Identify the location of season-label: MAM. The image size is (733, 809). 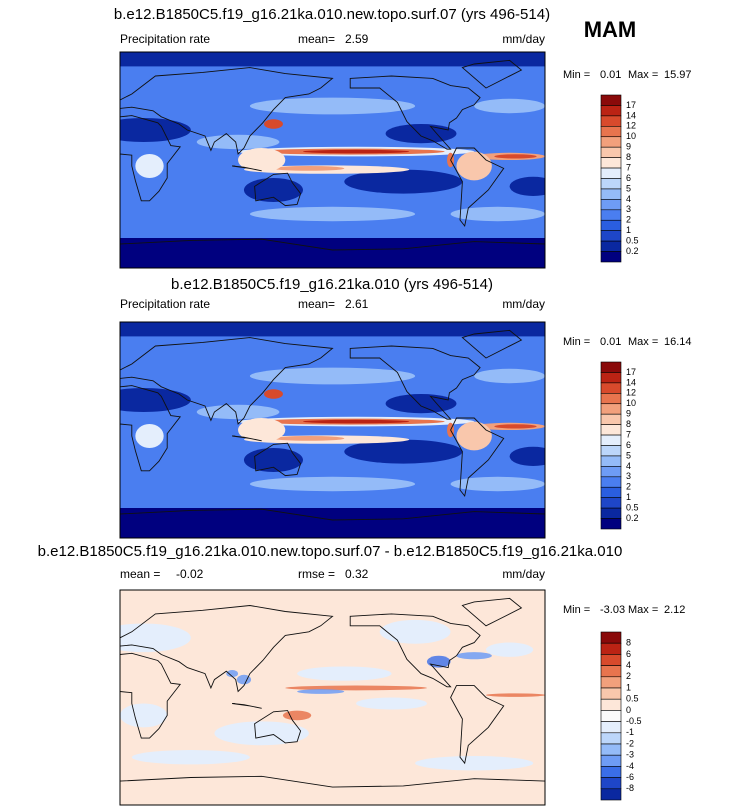
(610, 29).